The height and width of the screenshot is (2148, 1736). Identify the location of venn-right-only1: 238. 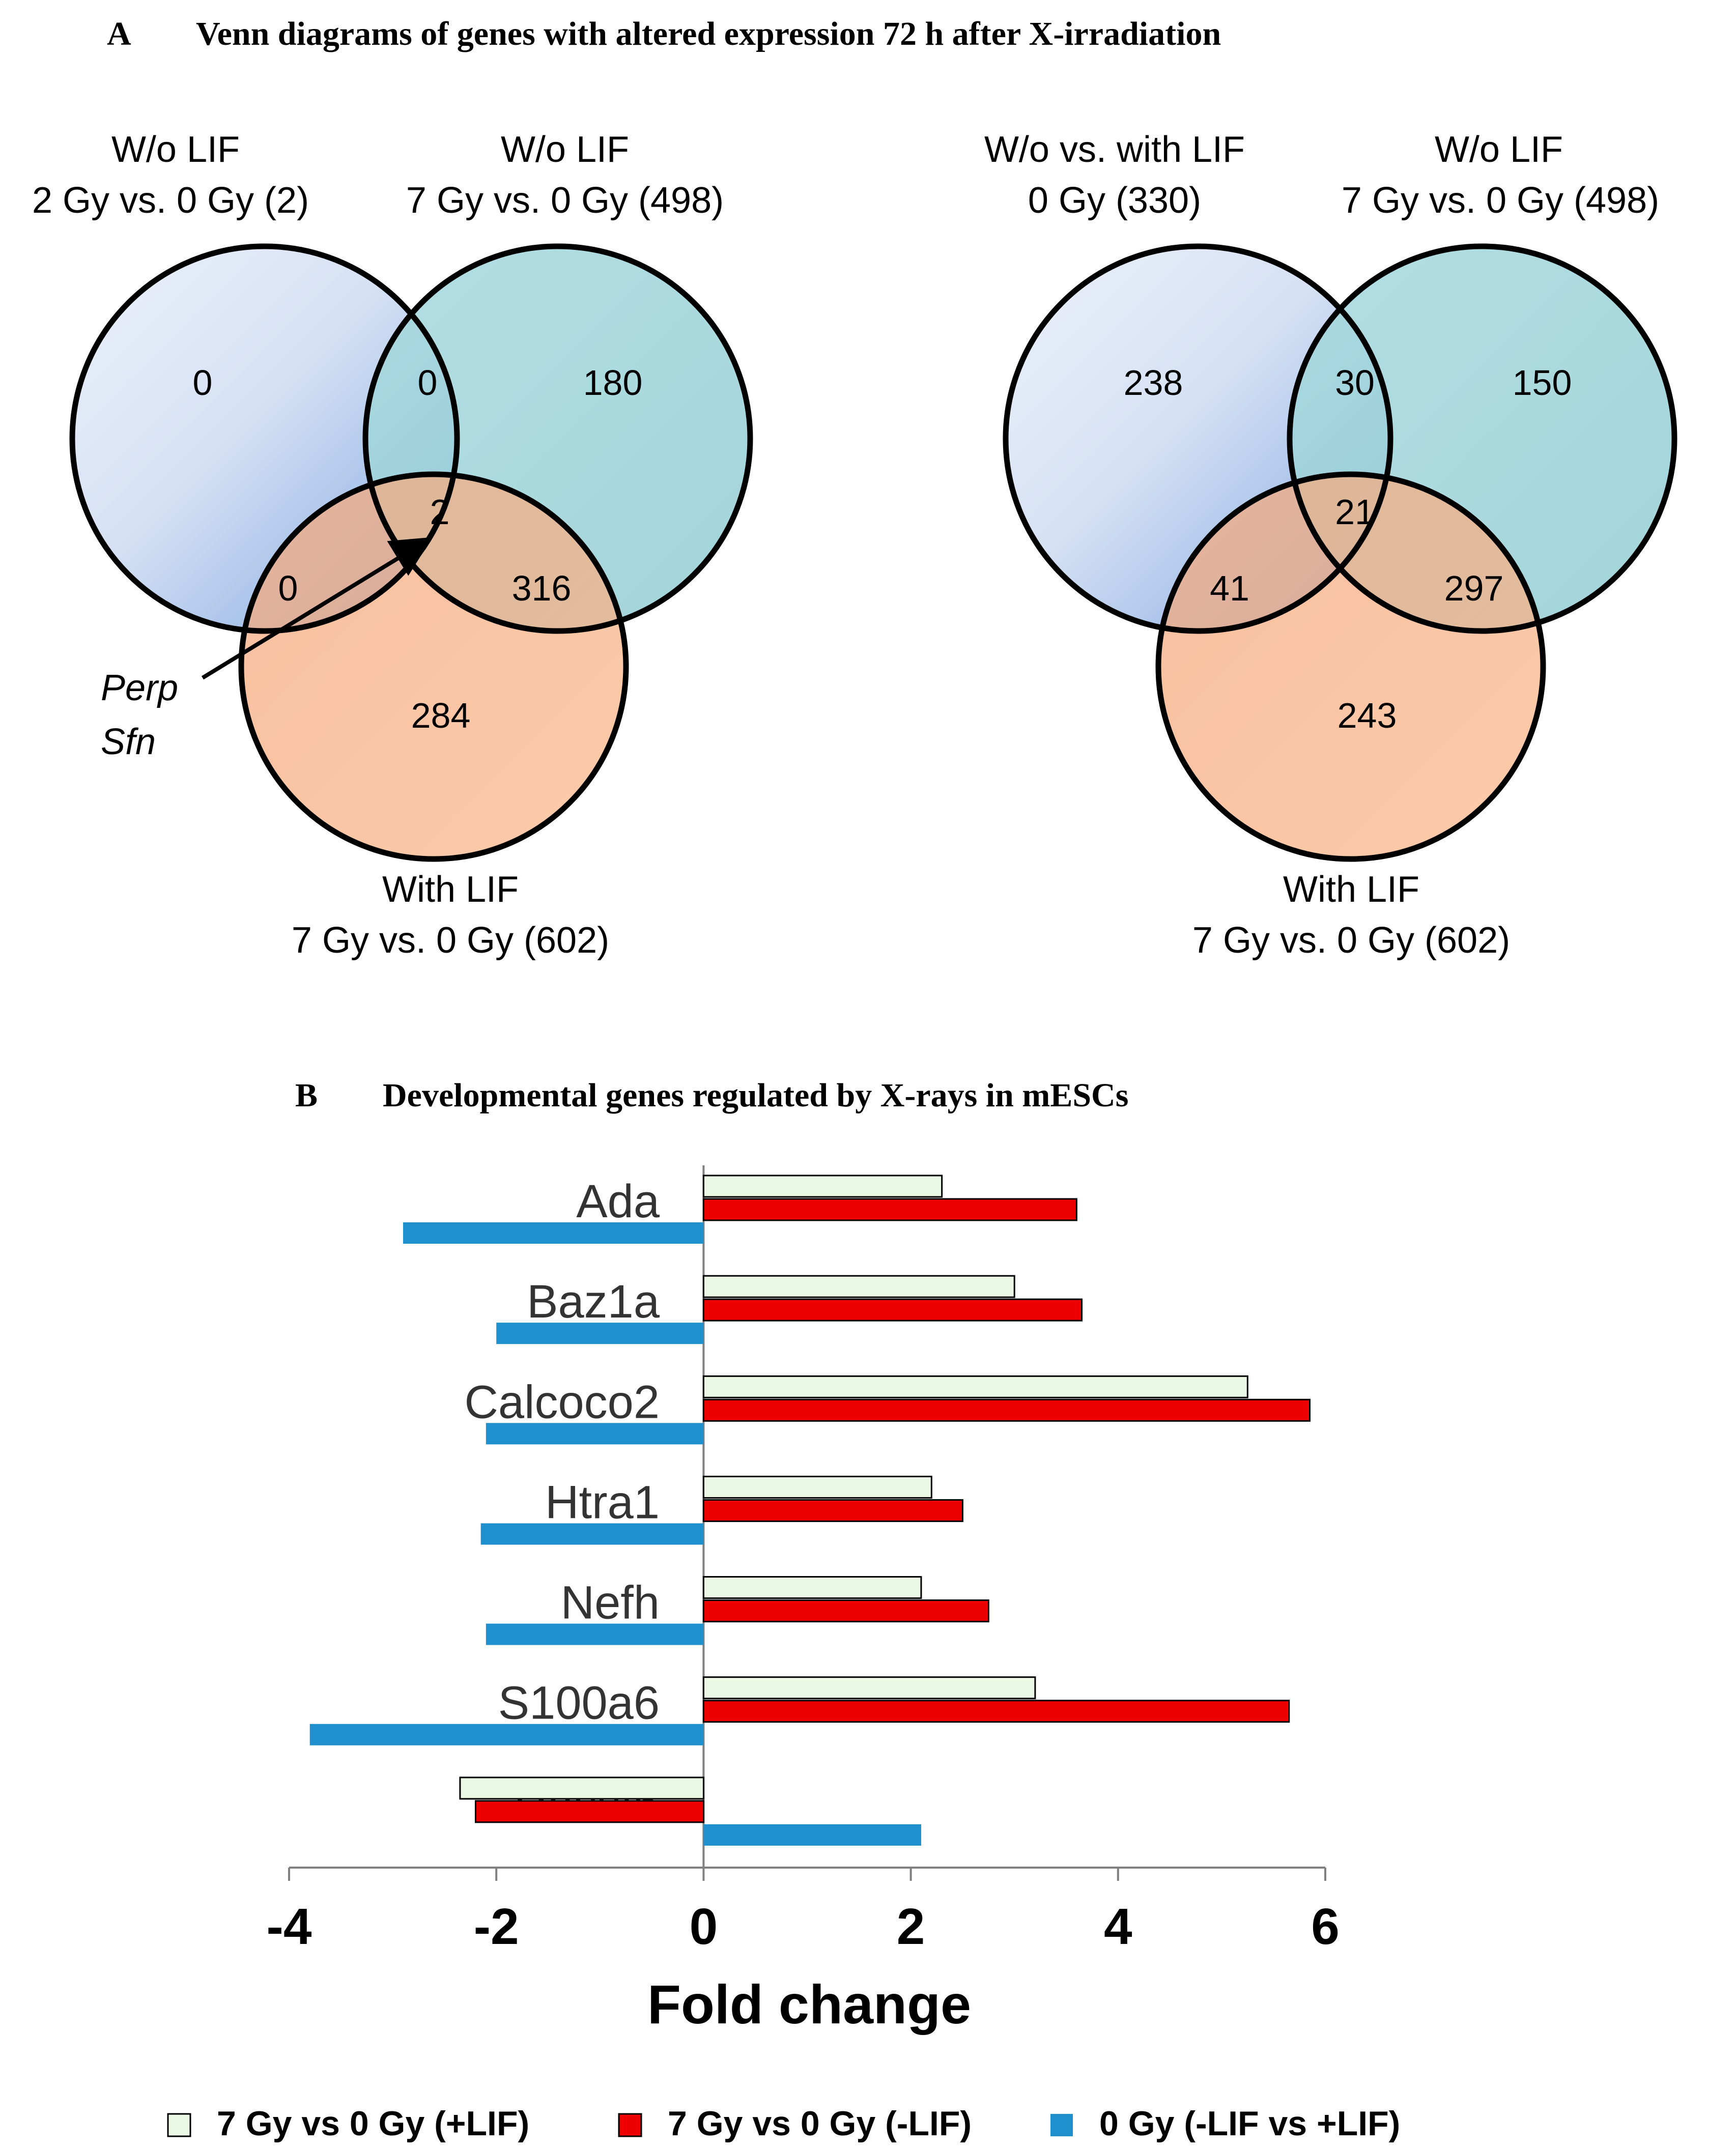
(1154, 383).